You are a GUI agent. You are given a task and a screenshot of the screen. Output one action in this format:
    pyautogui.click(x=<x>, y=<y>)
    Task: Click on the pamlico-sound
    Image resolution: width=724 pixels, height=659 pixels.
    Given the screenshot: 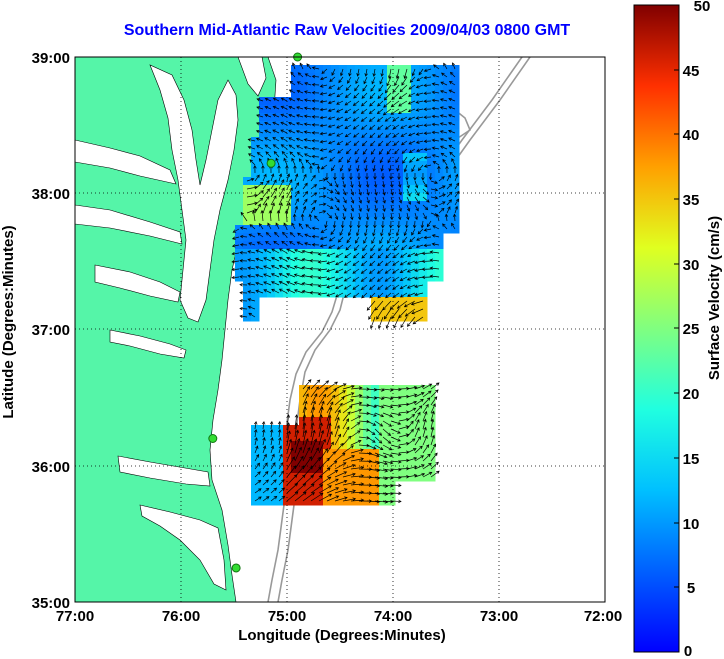 What is the action you would take?
    pyautogui.click(x=172, y=523)
    